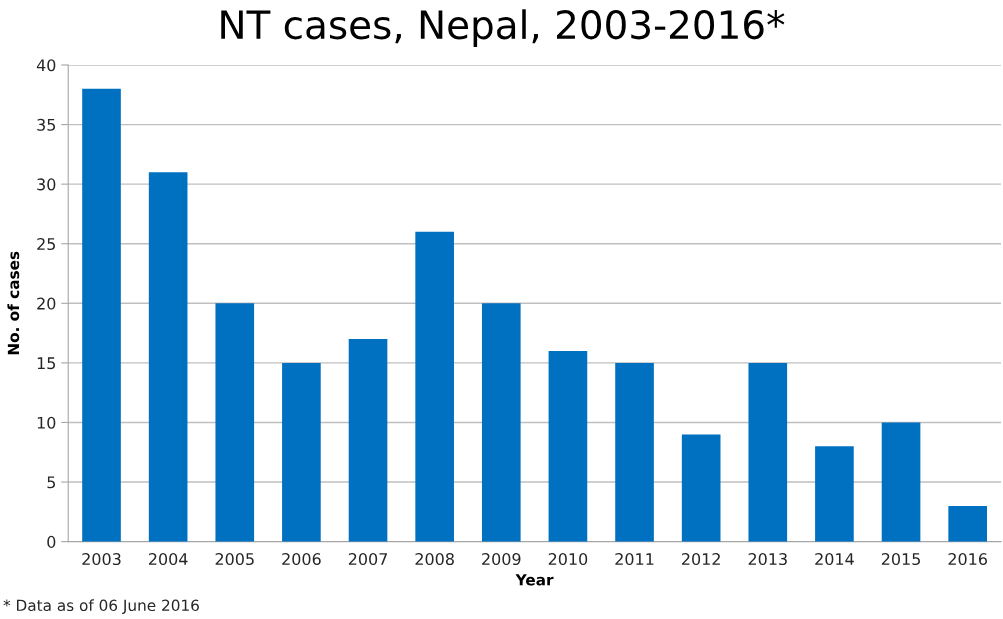  What do you see at coordinates (46, 65) in the screenshot?
I see `y-tick-label: 40` at bounding box center [46, 65].